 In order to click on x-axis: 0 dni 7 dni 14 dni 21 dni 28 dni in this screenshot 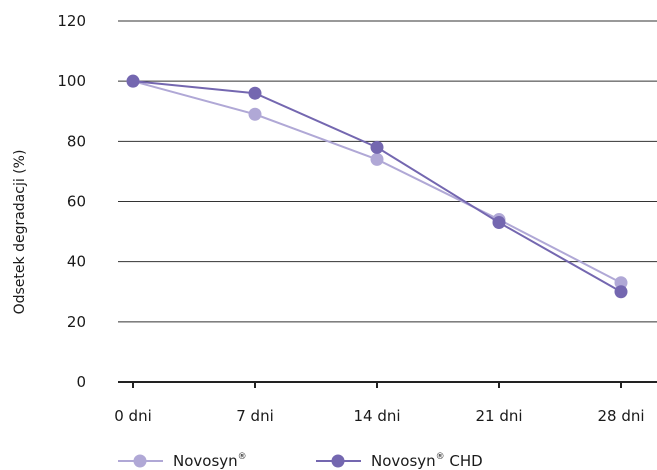, I will do `click(385, 403)`.